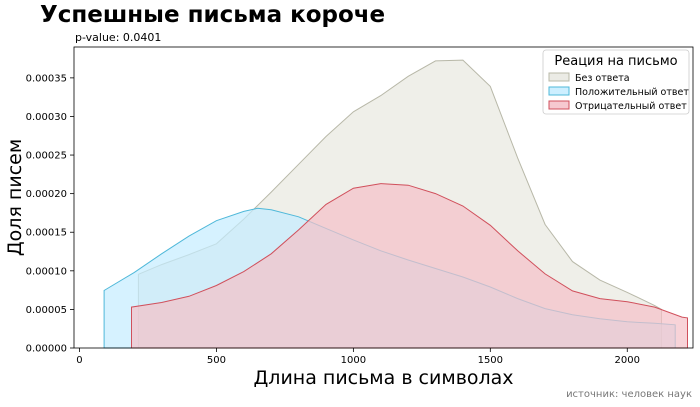  I want to click on chart-subtitle: p-value: 0.0401, so click(118, 37).